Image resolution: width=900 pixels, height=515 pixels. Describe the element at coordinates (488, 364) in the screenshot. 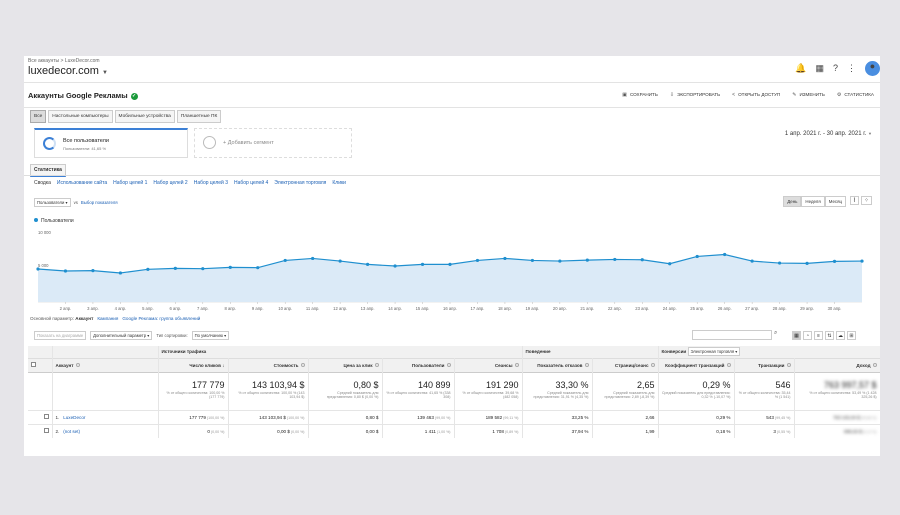

I see `col-sessions: Сеансы` at that location.